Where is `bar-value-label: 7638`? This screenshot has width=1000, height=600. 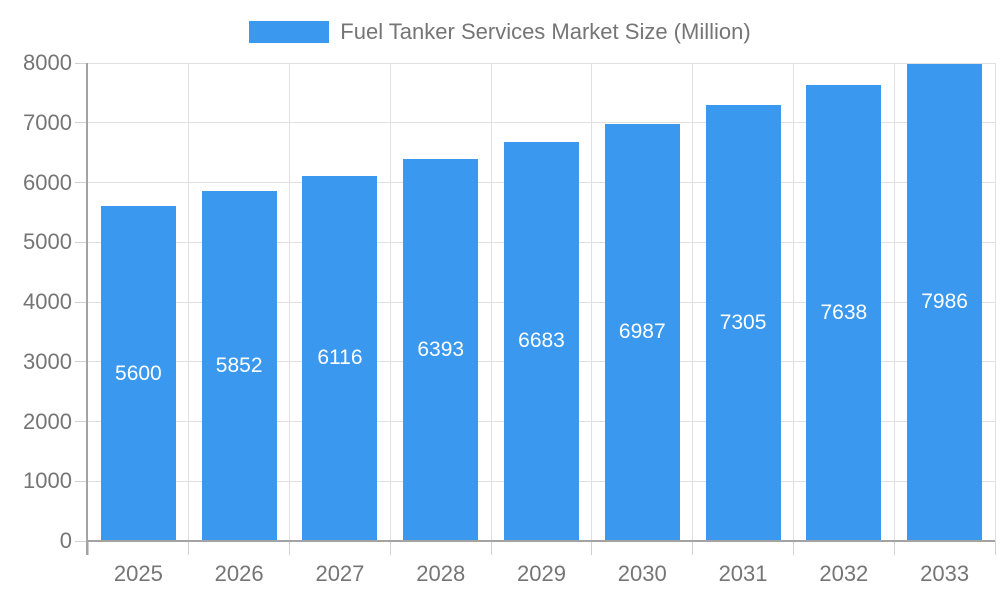 bar-value-label: 7638 is located at coordinates (844, 312).